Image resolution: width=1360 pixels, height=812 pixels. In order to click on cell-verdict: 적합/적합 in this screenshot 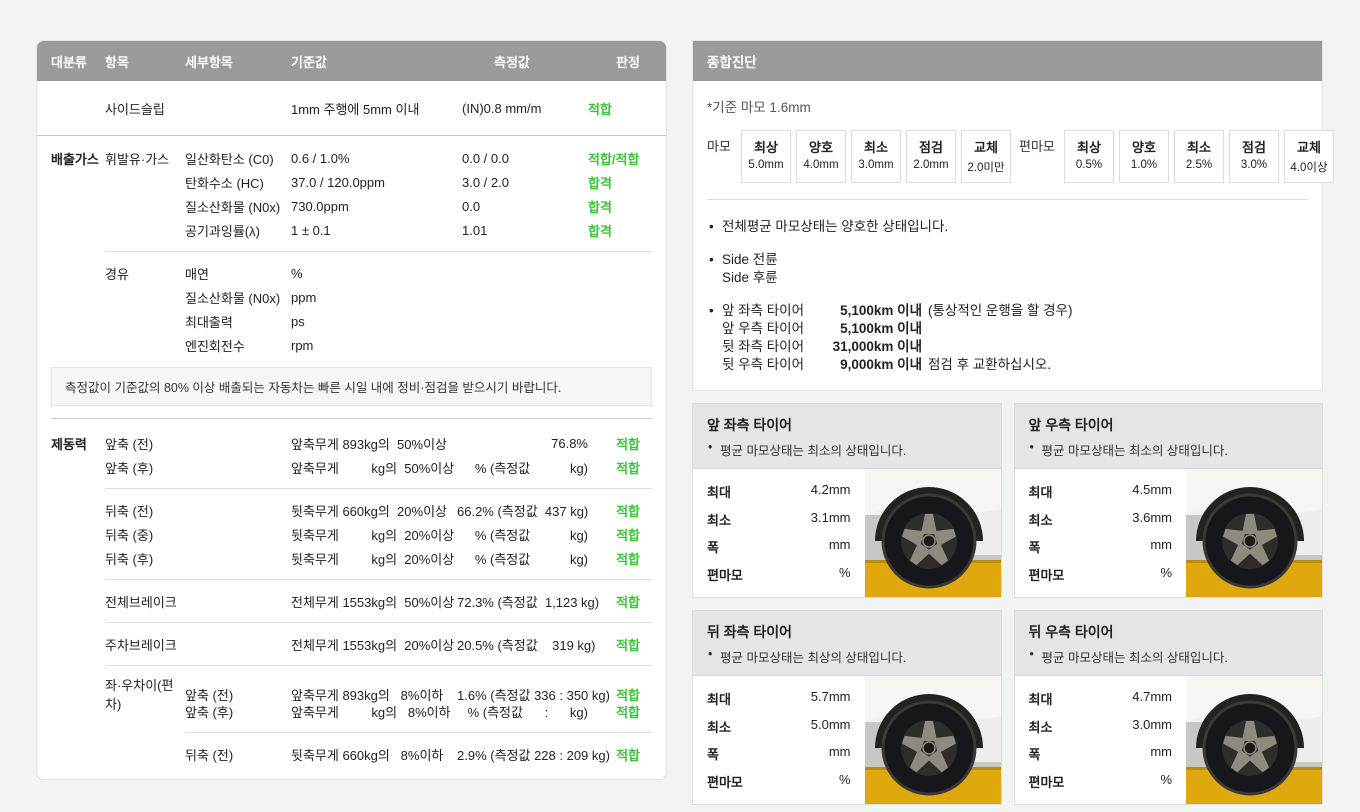, I will do `click(614, 159)`.